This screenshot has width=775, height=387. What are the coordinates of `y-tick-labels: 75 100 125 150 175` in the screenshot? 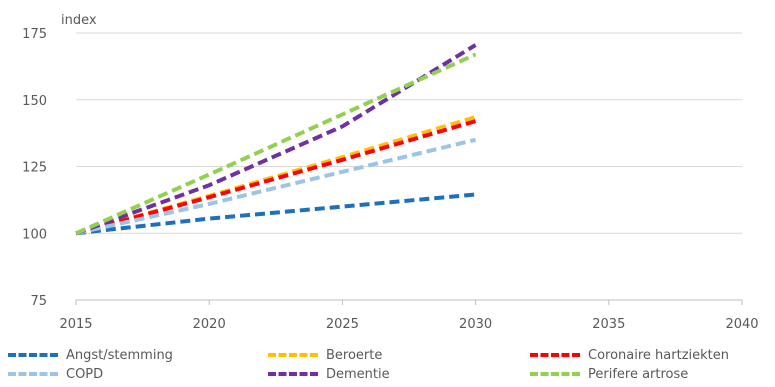 It's located at (34, 168).